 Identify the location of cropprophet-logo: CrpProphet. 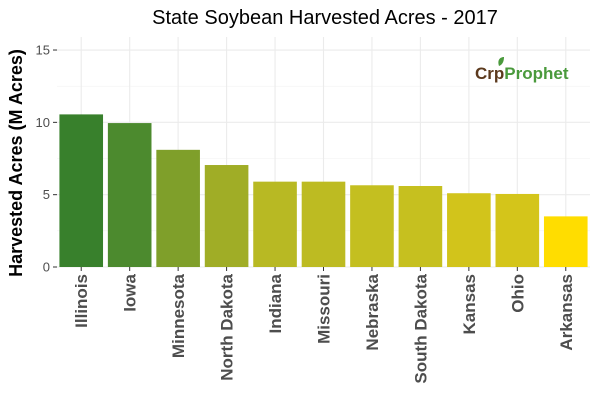
(522, 70).